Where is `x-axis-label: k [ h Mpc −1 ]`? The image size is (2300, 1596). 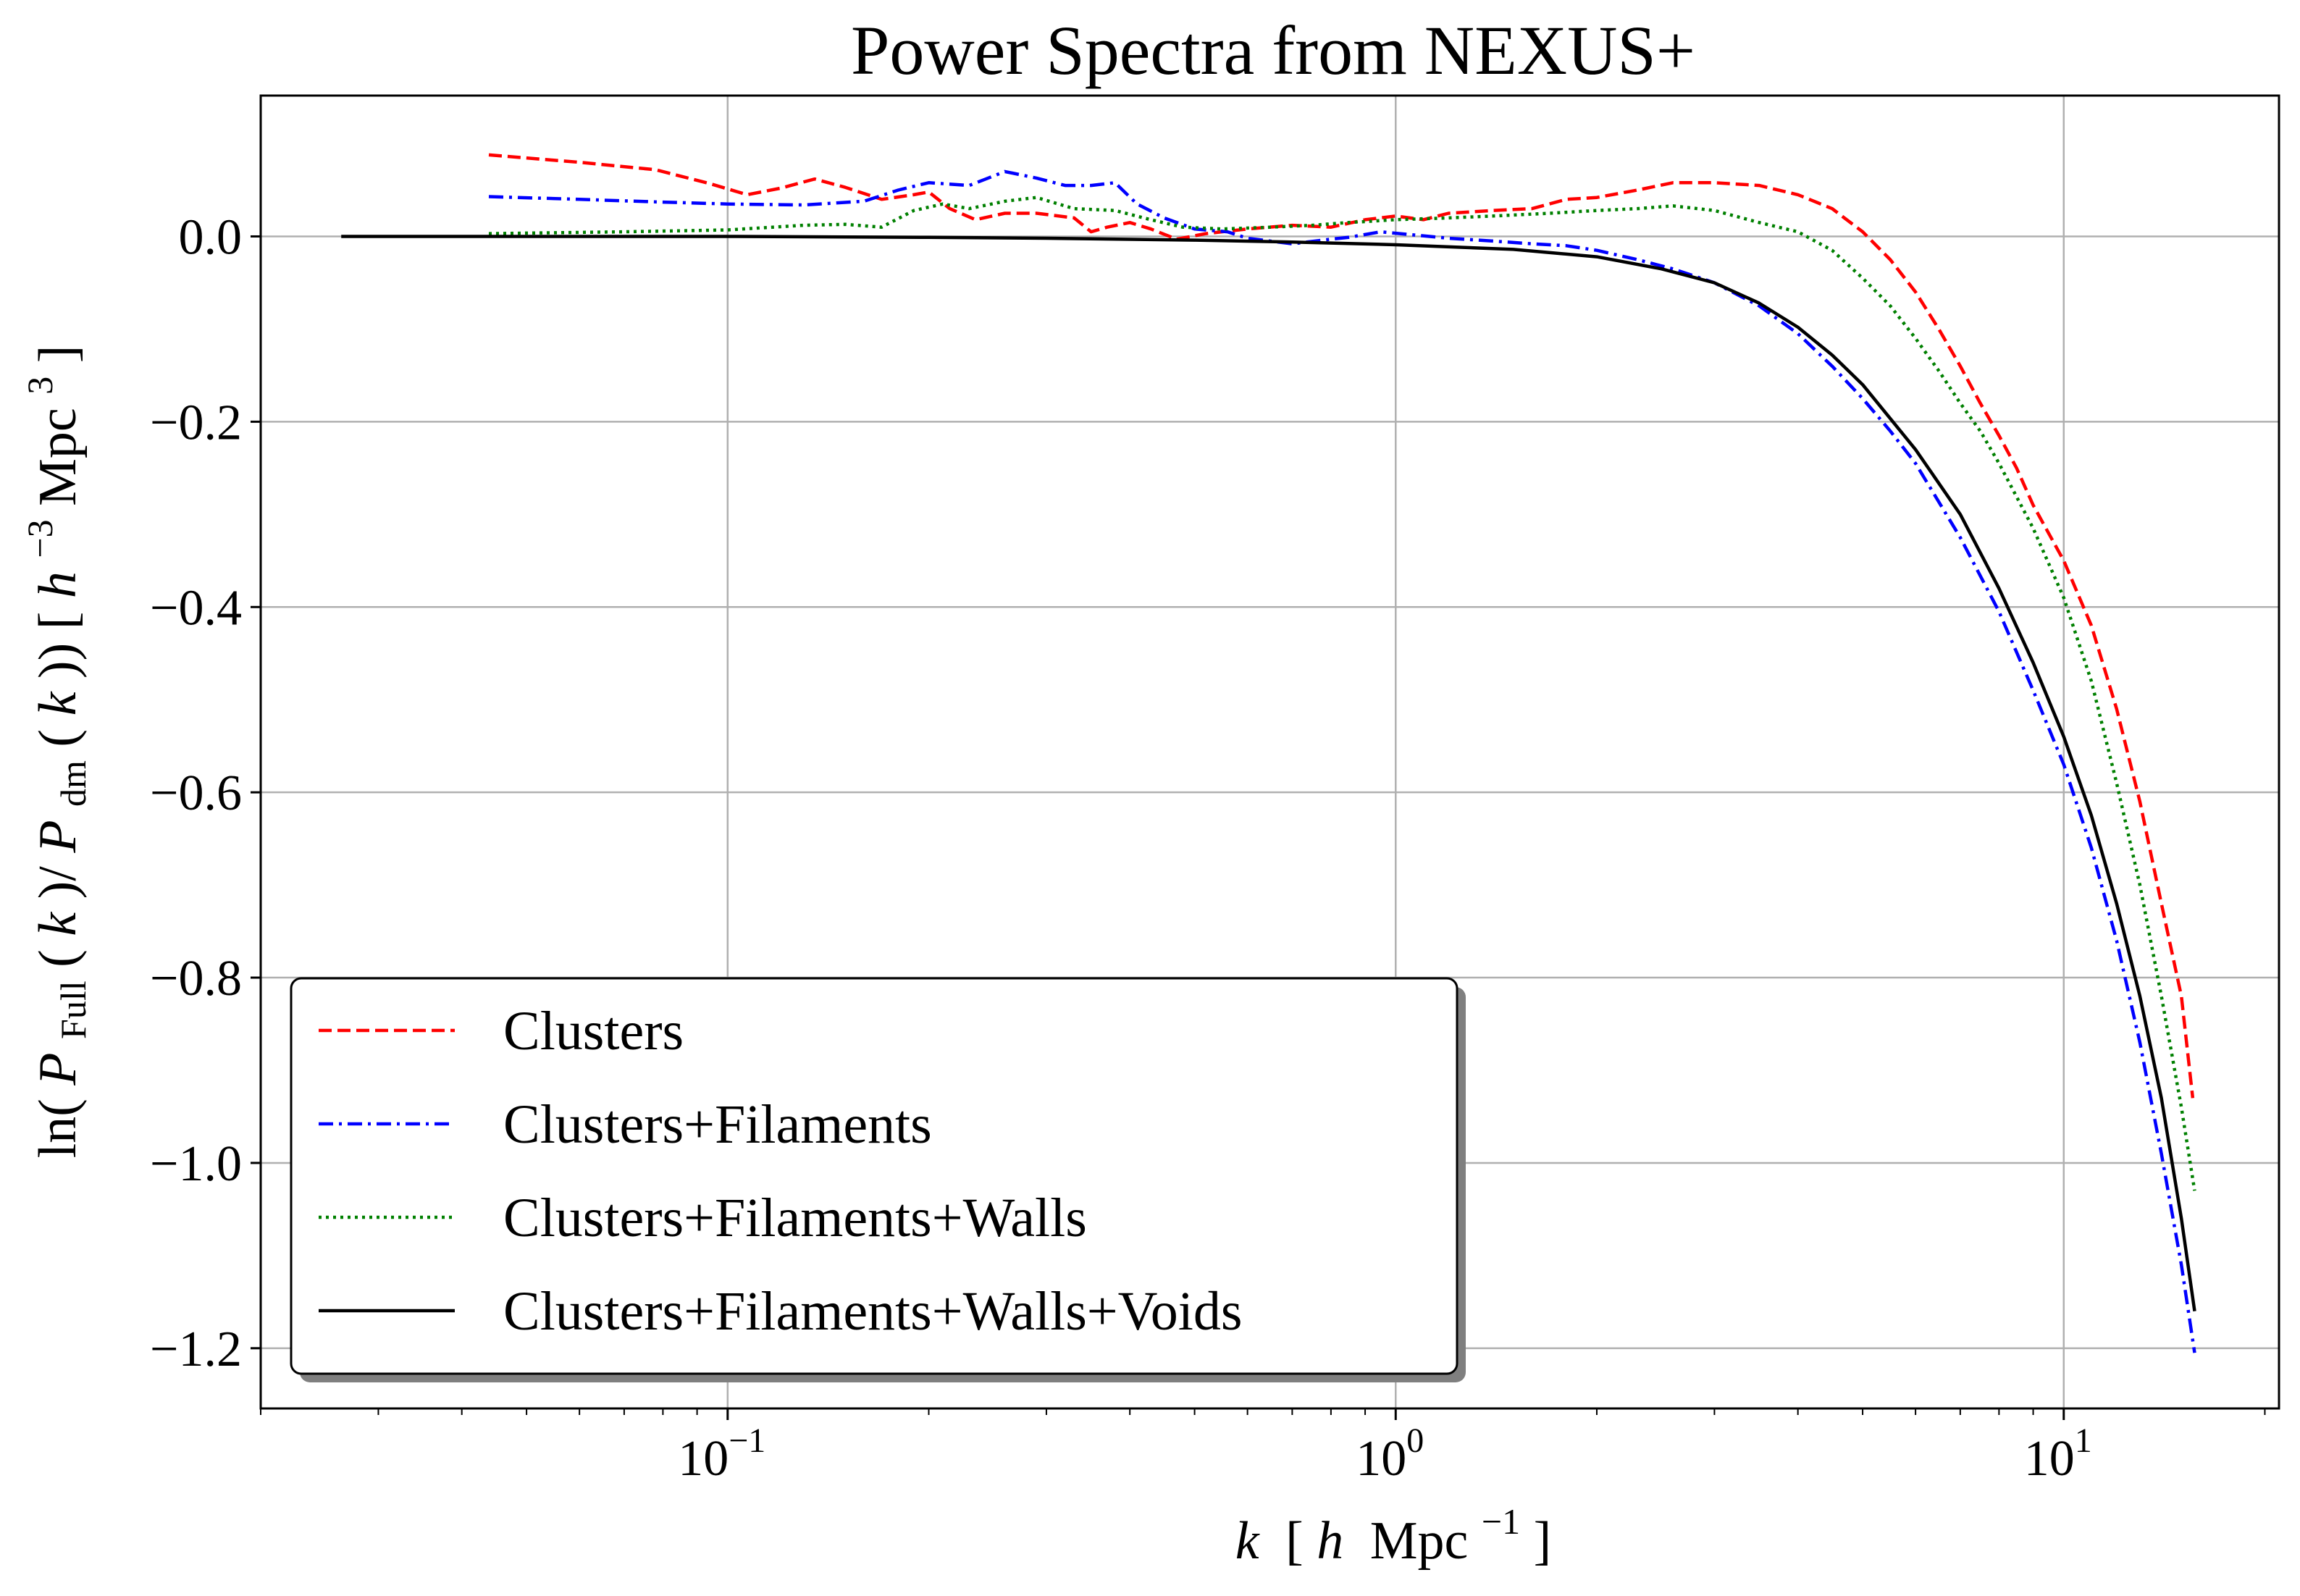
x-axis-label: k [ h Mpc −1 ] is located at coordinates (1393, 1529).